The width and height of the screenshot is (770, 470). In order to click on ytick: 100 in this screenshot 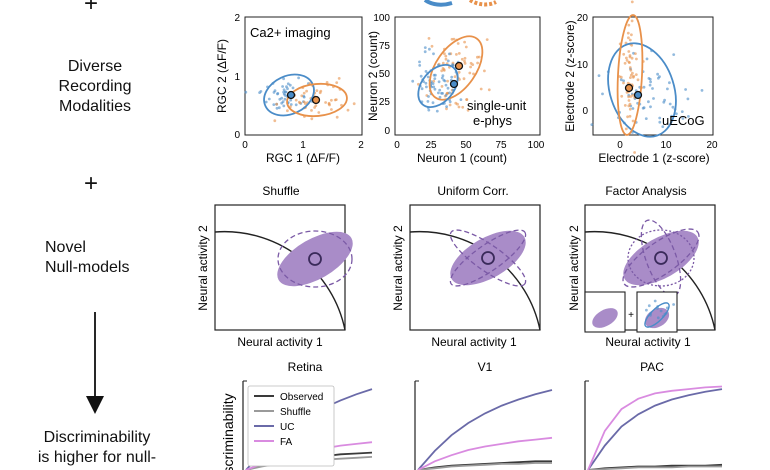, I will do `click(381, 18)`.